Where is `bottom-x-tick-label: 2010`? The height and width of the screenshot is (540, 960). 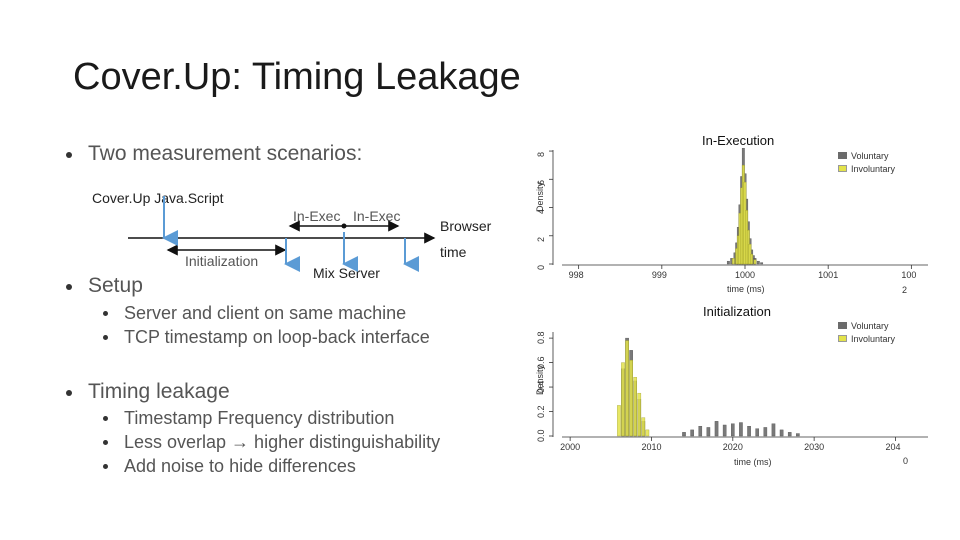 bottom-x-tick-label: 2010 is located at coordinates (651, 447).